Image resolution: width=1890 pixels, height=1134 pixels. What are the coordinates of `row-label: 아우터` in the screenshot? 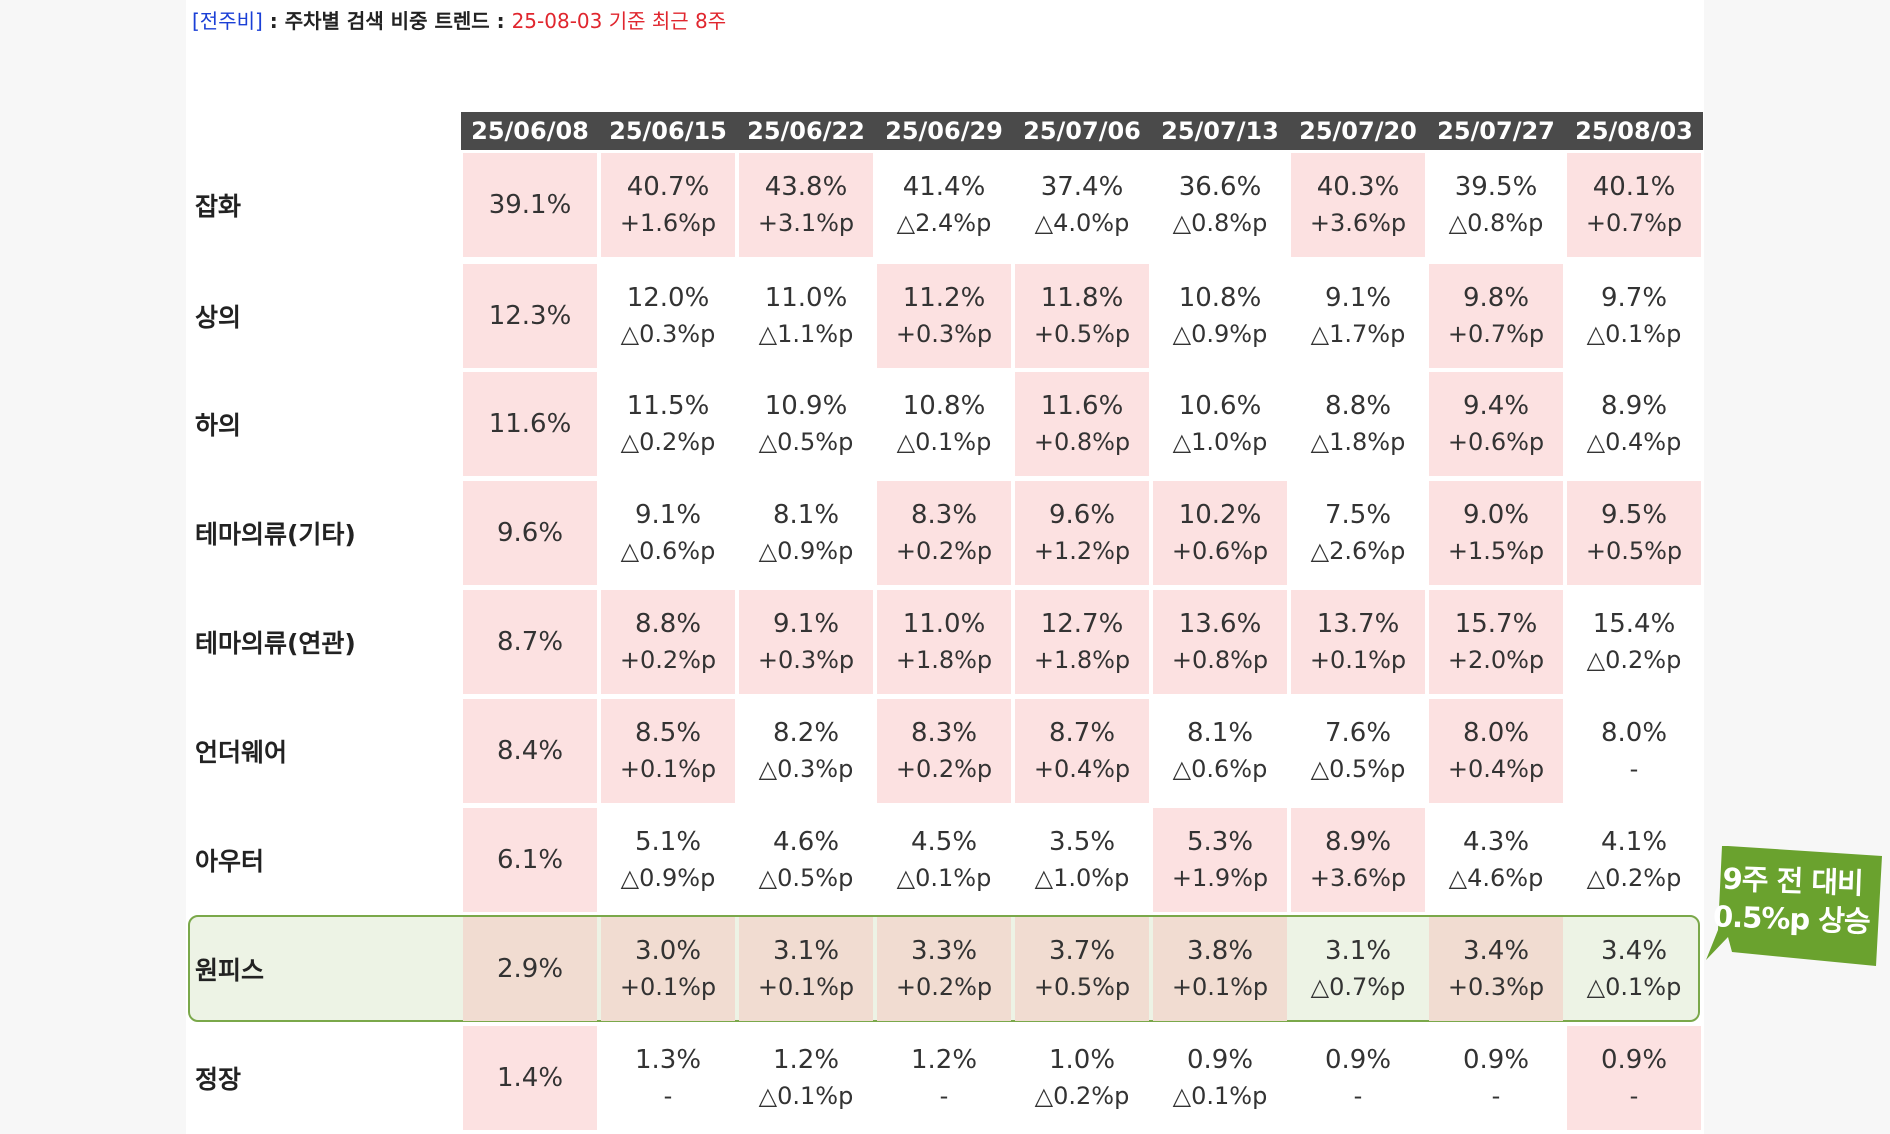 It's located at (230, 861).